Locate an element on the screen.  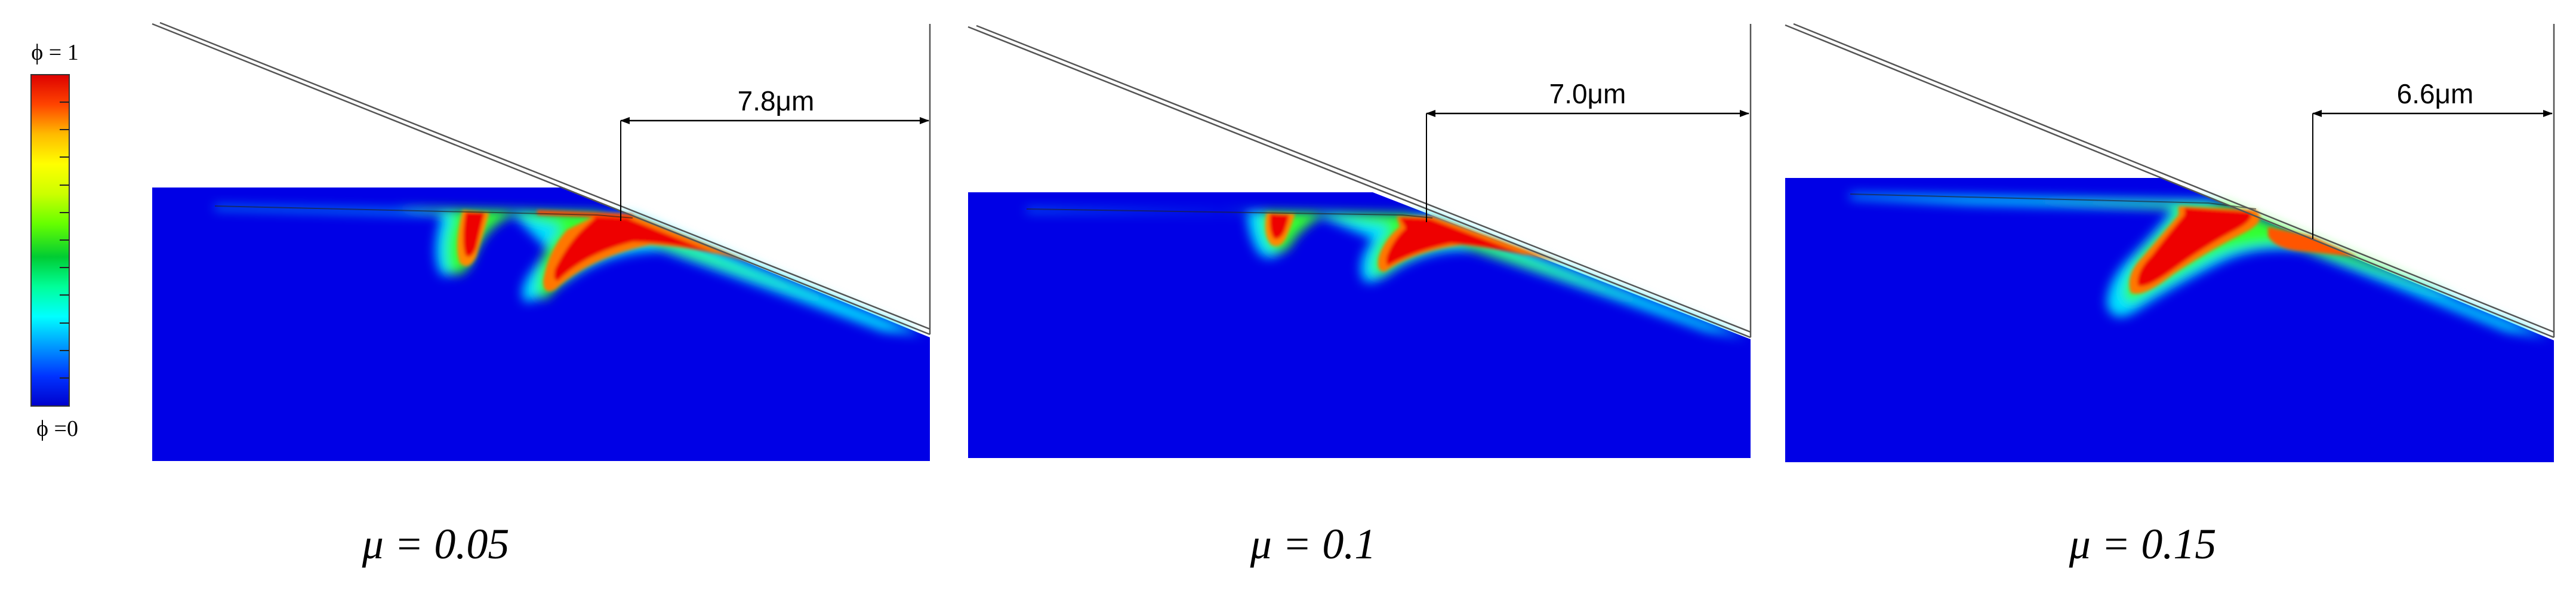
panel-2-field is located at coordinates (1359, 325).